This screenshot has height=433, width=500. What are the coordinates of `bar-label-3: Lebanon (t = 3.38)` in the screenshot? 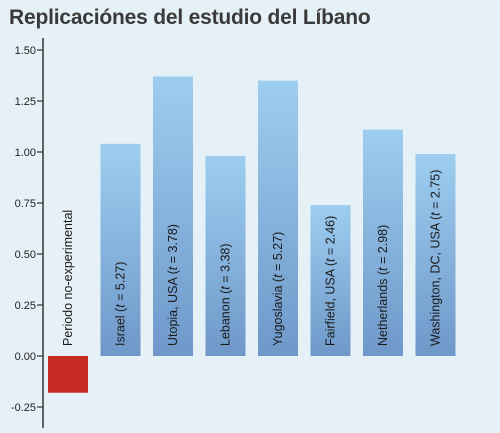 It's located at (226, 294).